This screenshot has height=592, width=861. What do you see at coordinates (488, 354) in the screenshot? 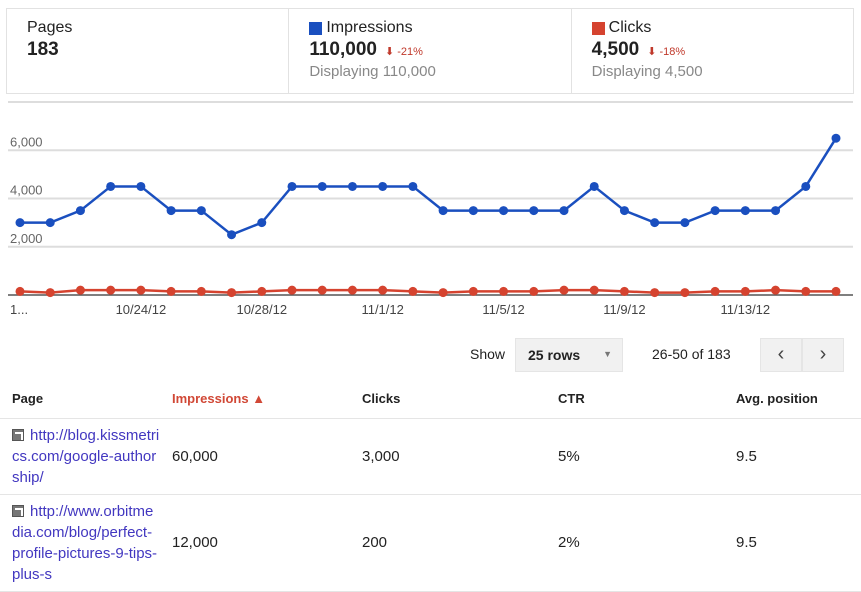
I see `show-label: Show` at bounding box center [488, 354].